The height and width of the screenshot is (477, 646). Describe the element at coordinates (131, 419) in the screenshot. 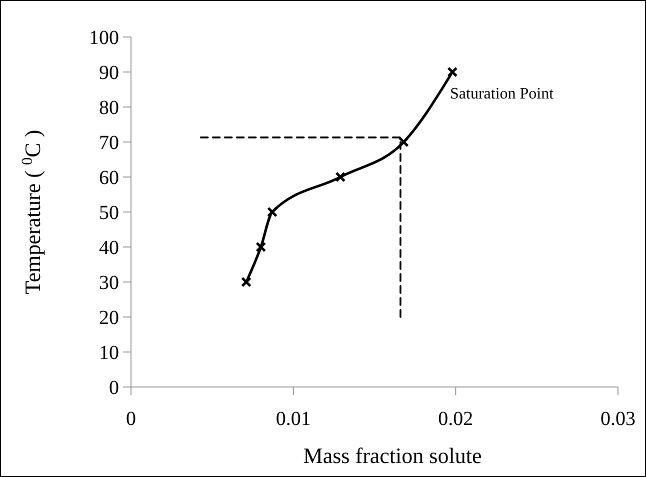

I see `x-tick-label: 0` at that location.